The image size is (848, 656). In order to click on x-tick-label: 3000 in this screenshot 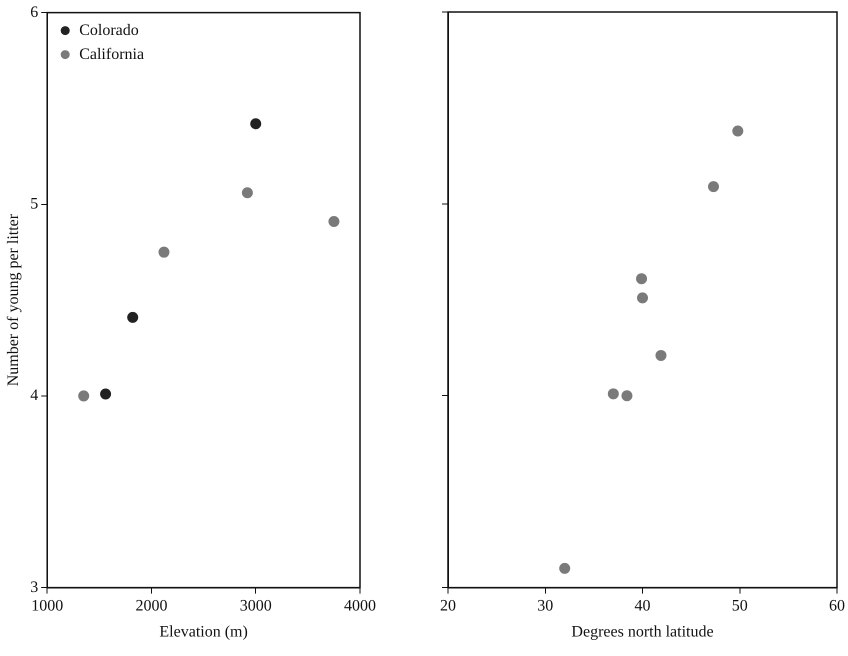, I will do `click(256, 605)`.